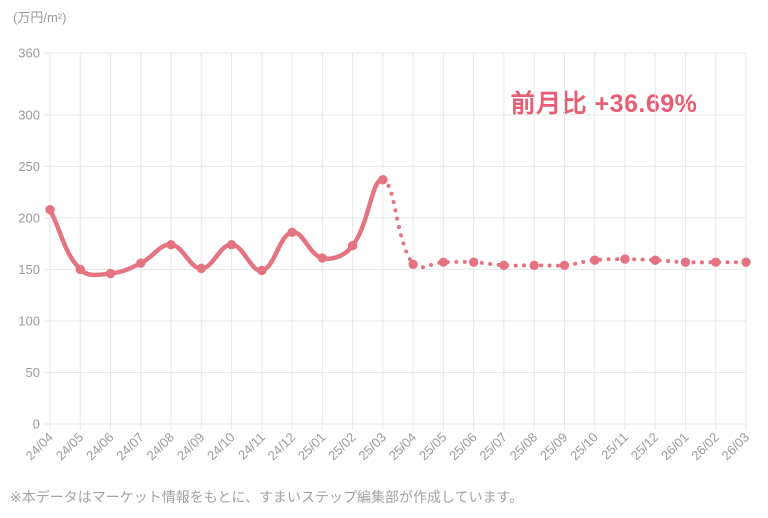 Image resolution: width=768 pixels, height=518 pixels. Describe the element at coordinates (29, 114) in the screenshot. I see `svg-text: 300` at that location.